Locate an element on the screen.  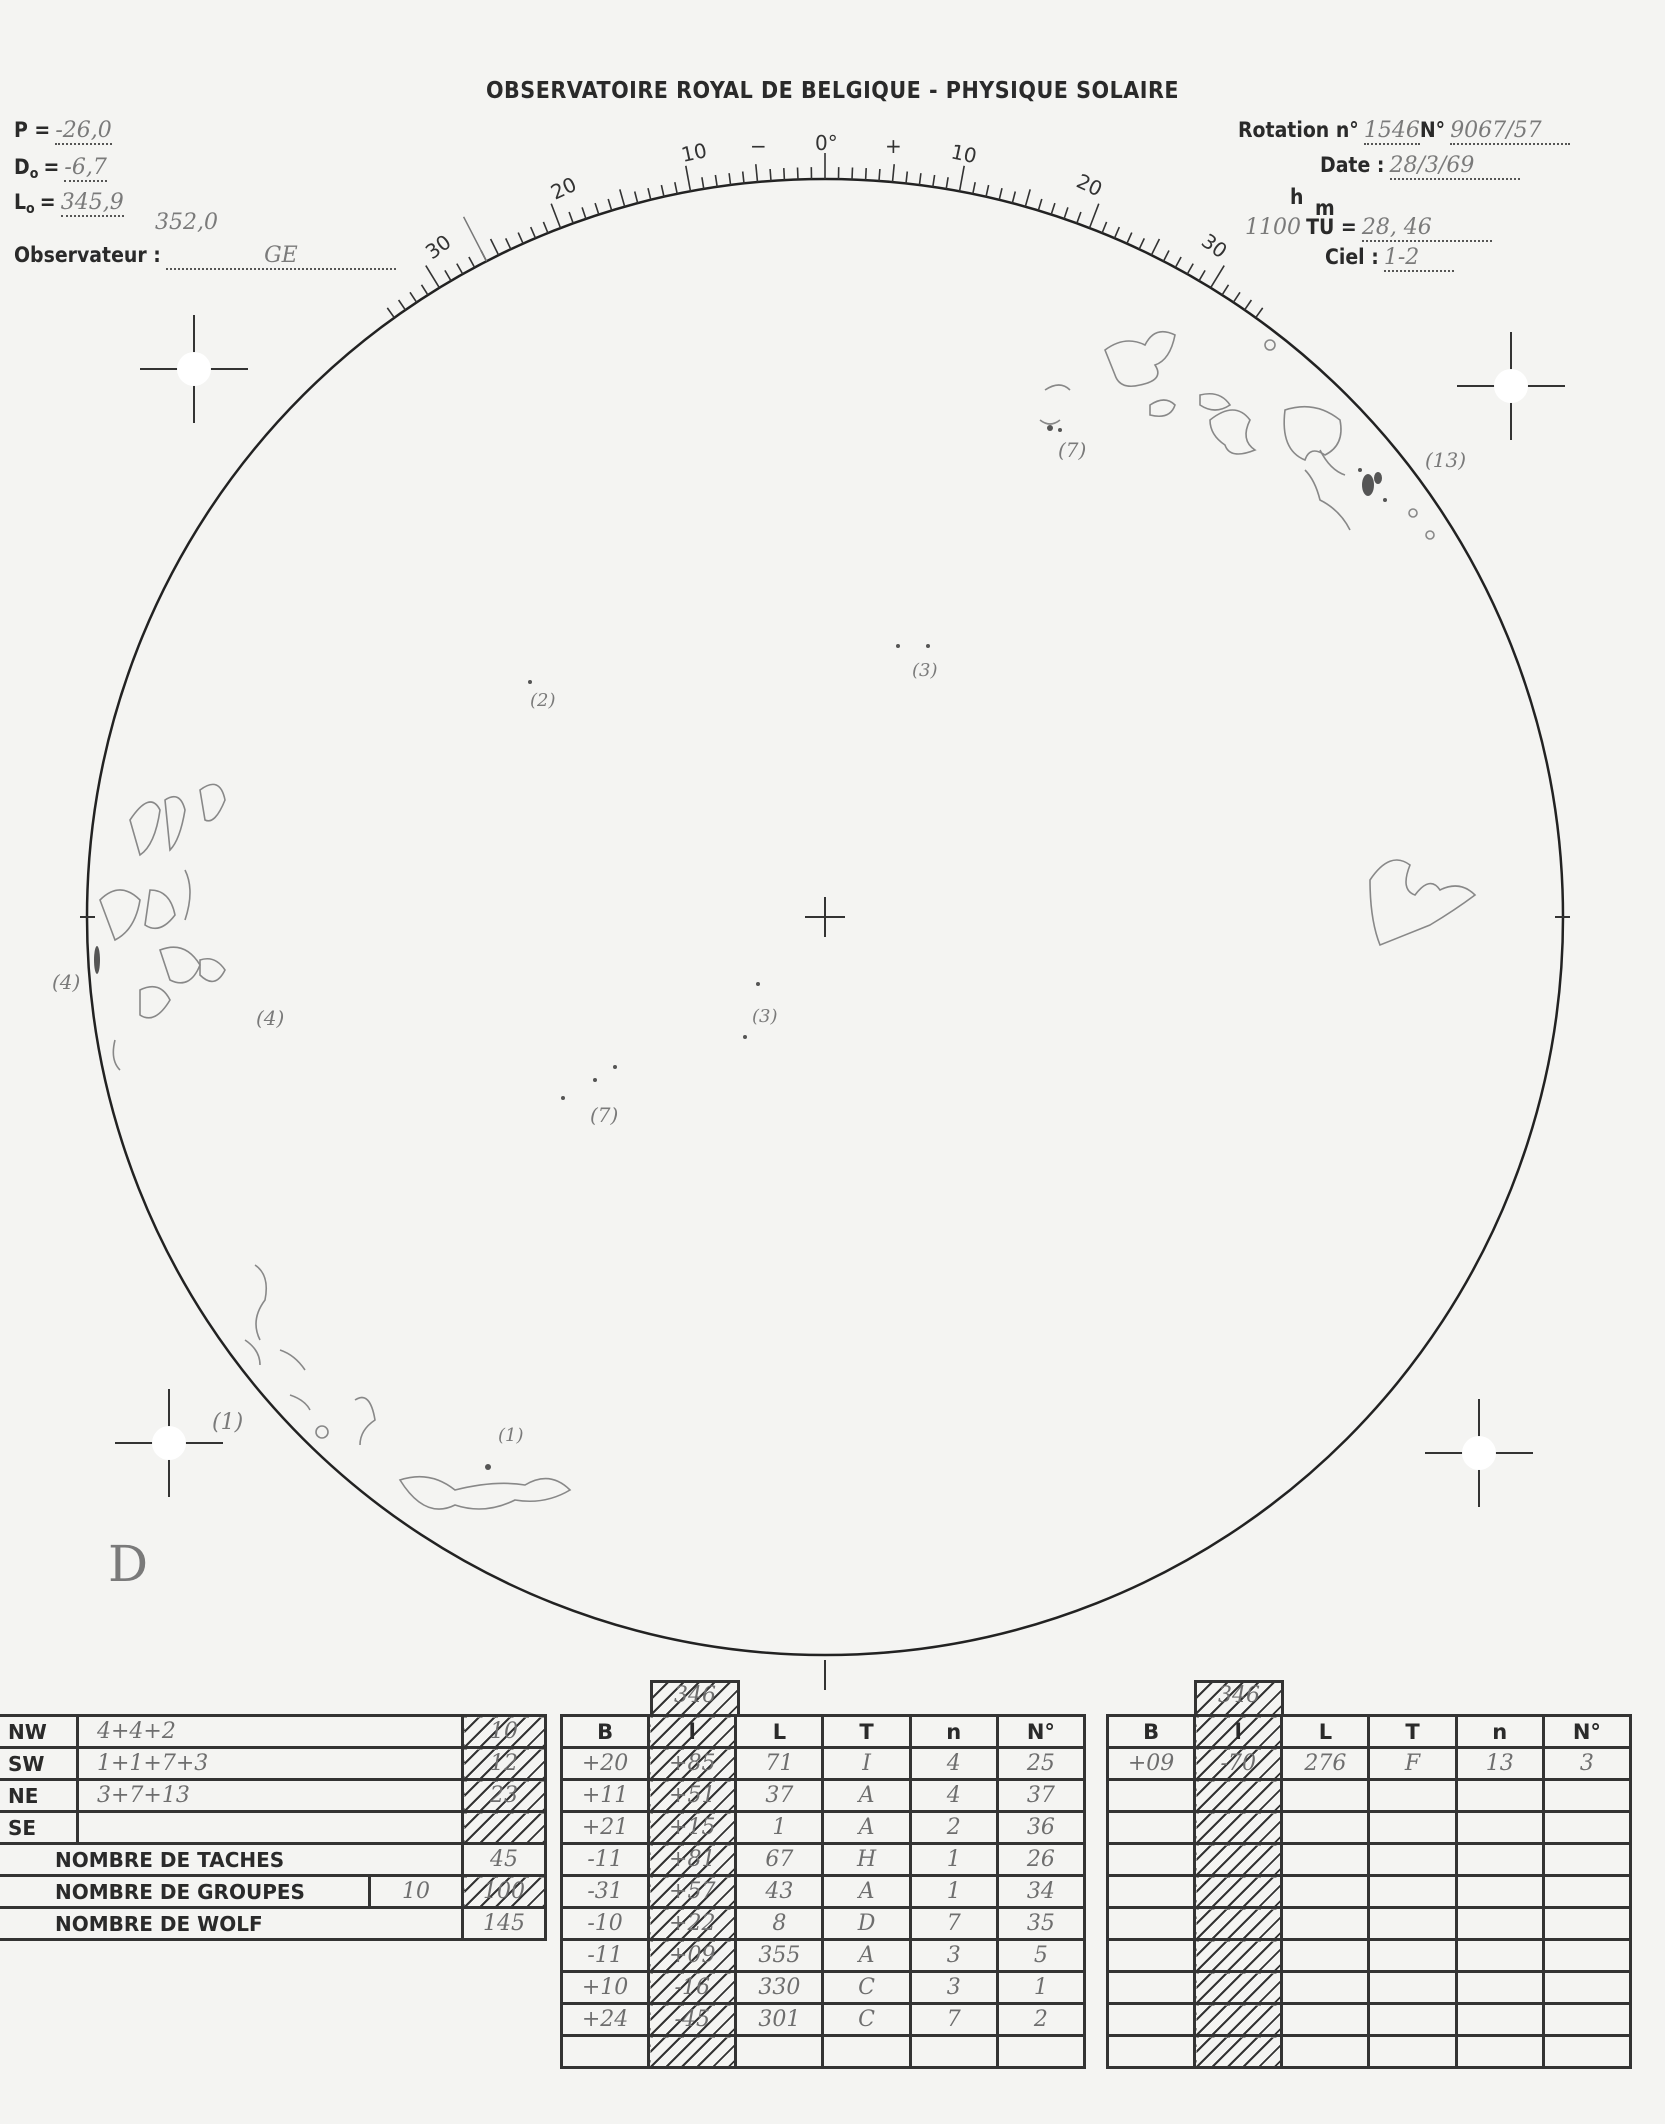
d0-sub: o is located at coordinates (34, 174).